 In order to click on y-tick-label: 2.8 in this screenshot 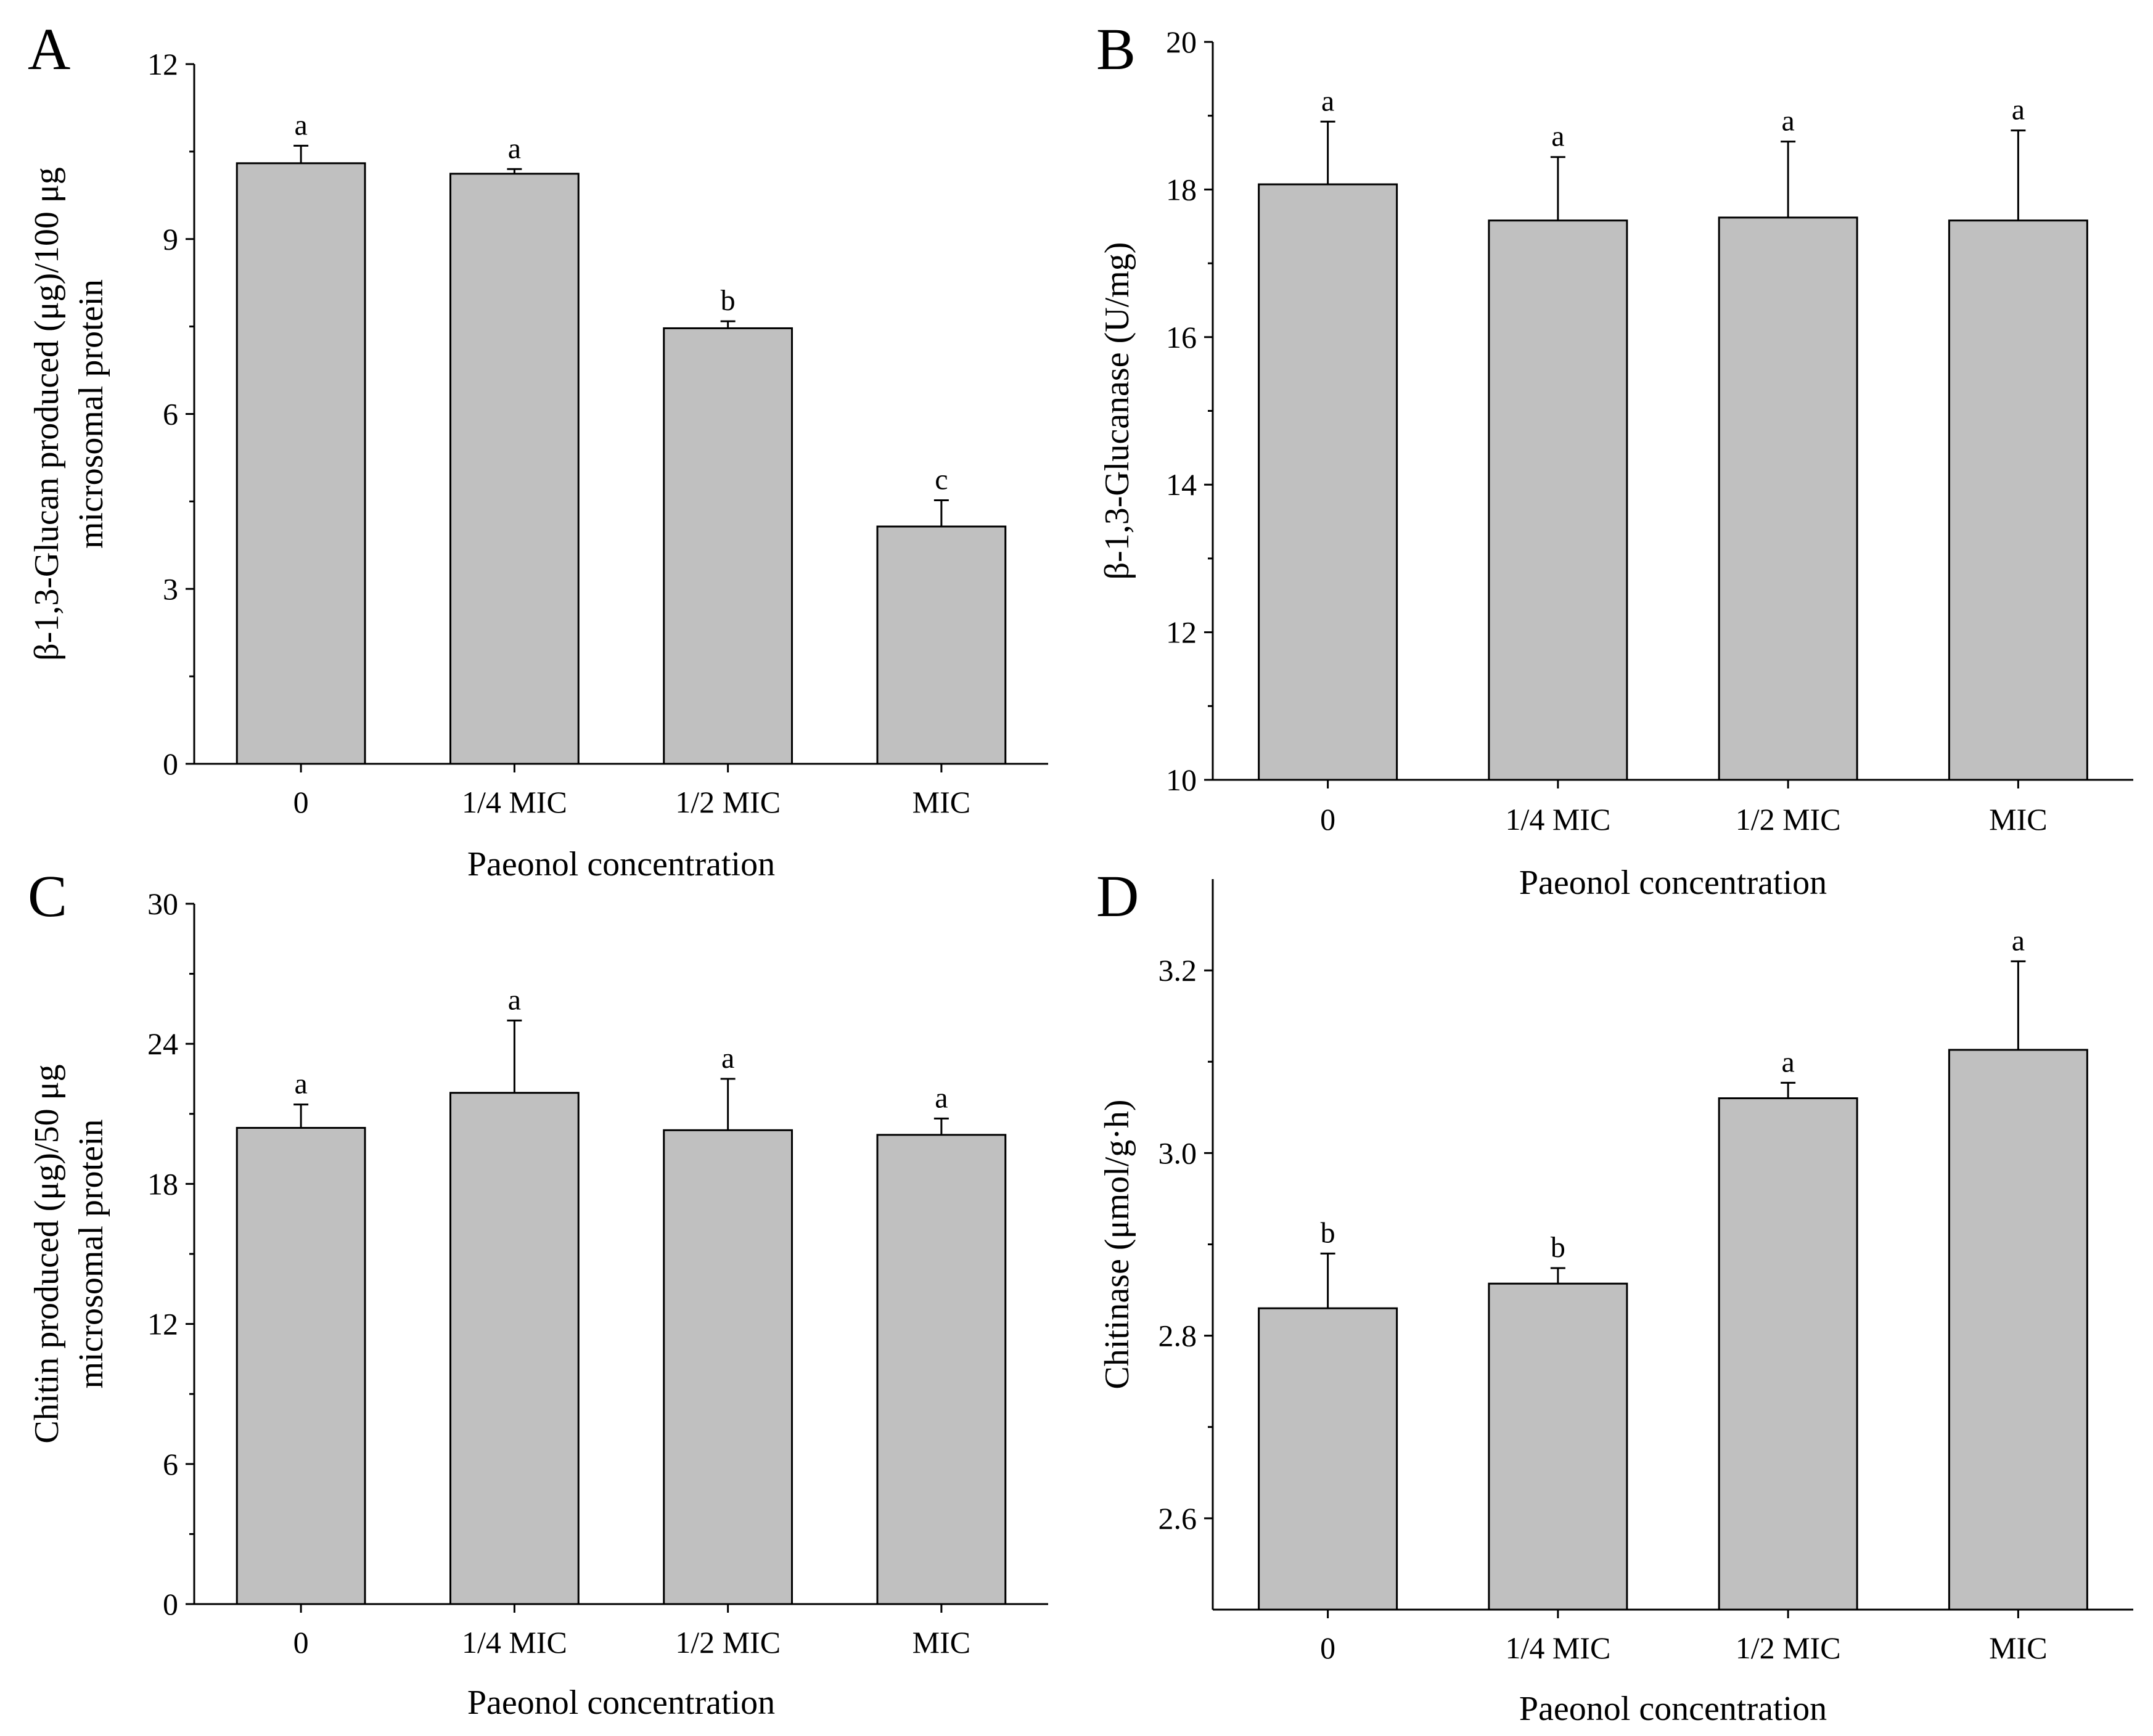, I will do `click(1178, 1336)`.